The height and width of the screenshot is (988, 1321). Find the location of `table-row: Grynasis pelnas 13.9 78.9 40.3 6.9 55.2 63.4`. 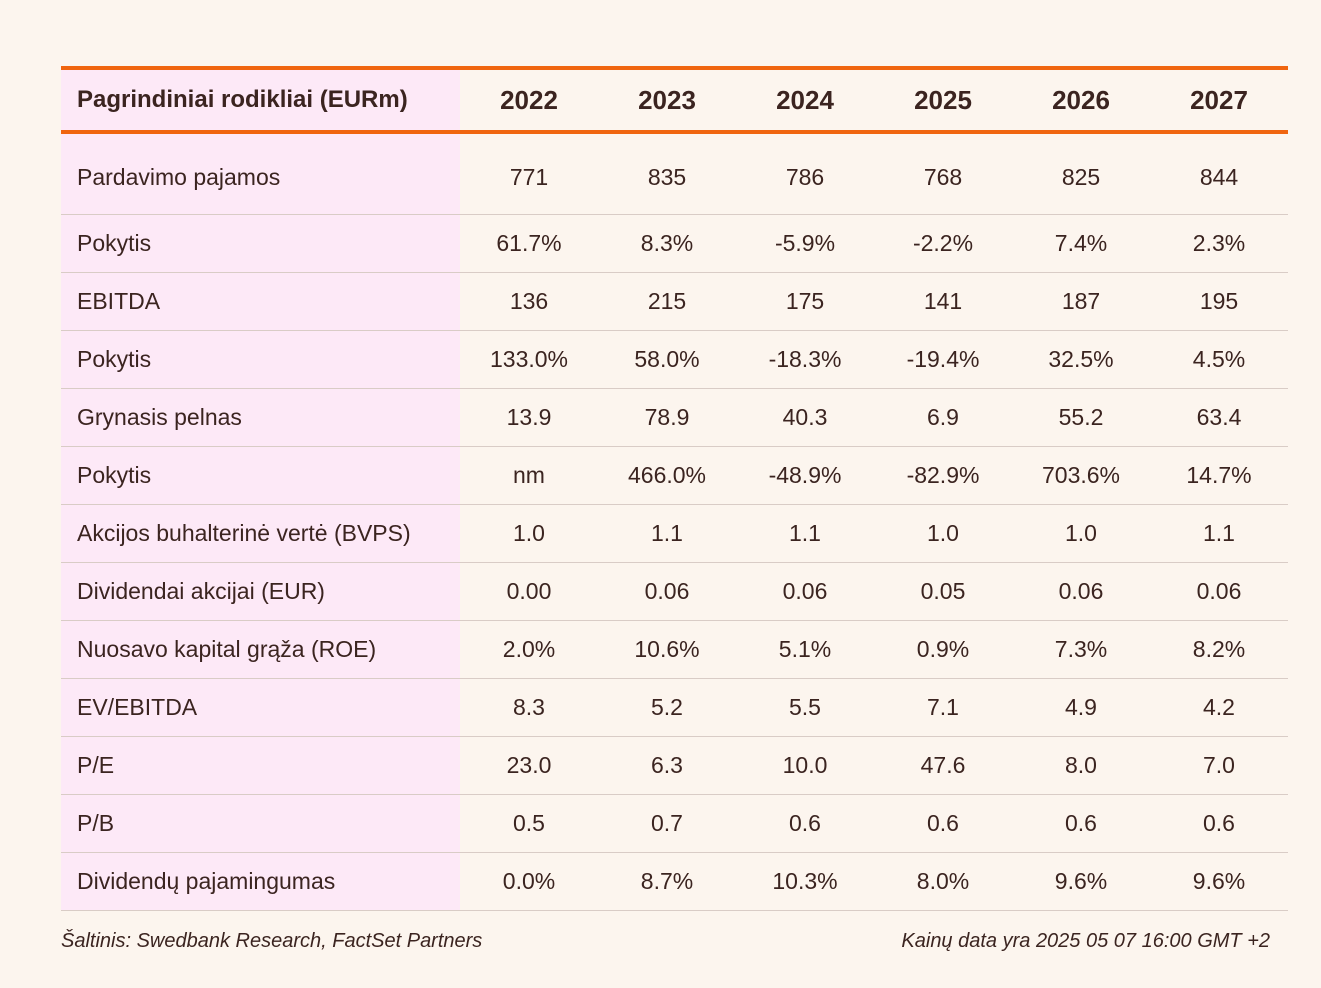

table-row: Grynasis pelnas 13.9 78.9 40.3 6.9 55.2 63.4 is located at coordinates (674, 417).